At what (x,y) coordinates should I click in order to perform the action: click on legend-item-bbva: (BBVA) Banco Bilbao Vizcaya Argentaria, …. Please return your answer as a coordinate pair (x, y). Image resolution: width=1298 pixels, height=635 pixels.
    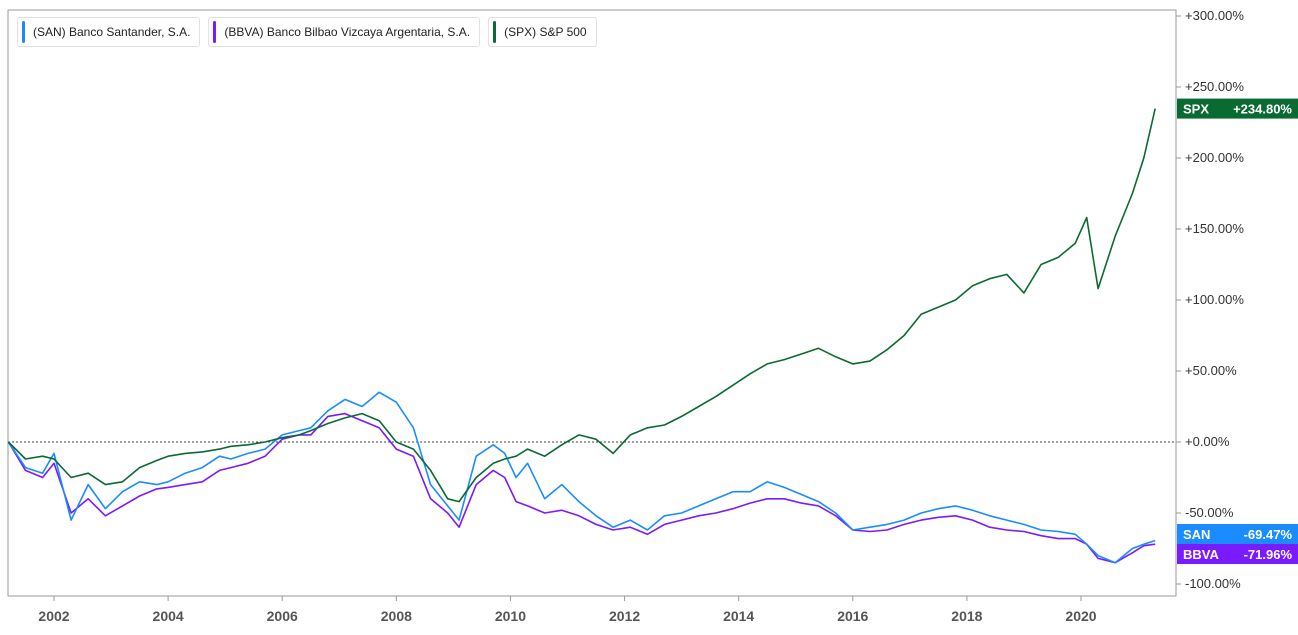
    Looking at the image, I should click on (344, 32).